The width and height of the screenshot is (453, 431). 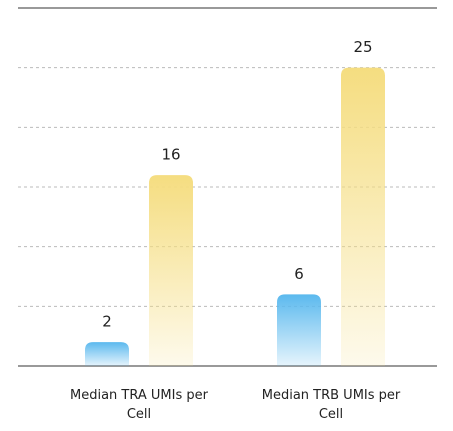 What do you see at coordinates (107, 322) in the screenshot?
I see `value-label: 2` at bounding box center [107, 322].